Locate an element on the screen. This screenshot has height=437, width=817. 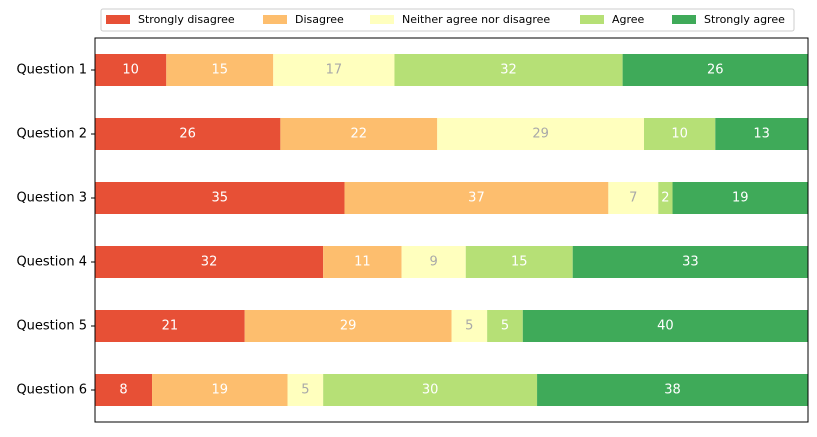
value-label: 35 is located at coordinates (220, 198).